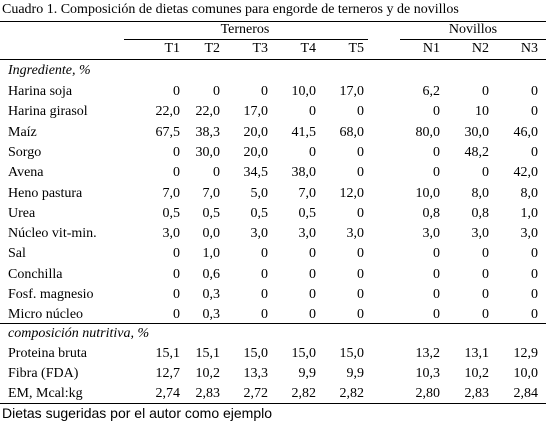 The width and height of the screenshot is (546, 429). What do you see at coordinates (52, 234) in the screenshot?
I see `table-row-label: Núcleo vit-min.` at bounding box center [52, 234].